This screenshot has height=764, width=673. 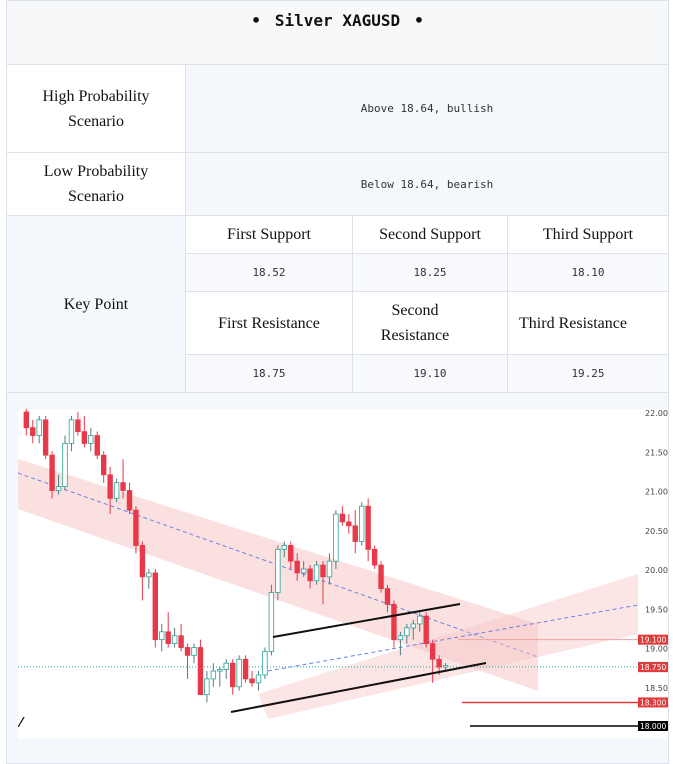 What do you see at coordinates (656, 609) in the screenshot?
I see `y-tick-label: 19.500` at bounding box center [656, 609].